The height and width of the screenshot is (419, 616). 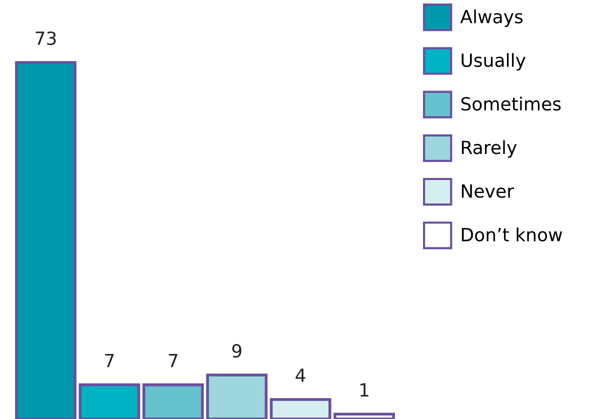 I want to click on legend-label: Sometimes, so click(x=511, y=103).